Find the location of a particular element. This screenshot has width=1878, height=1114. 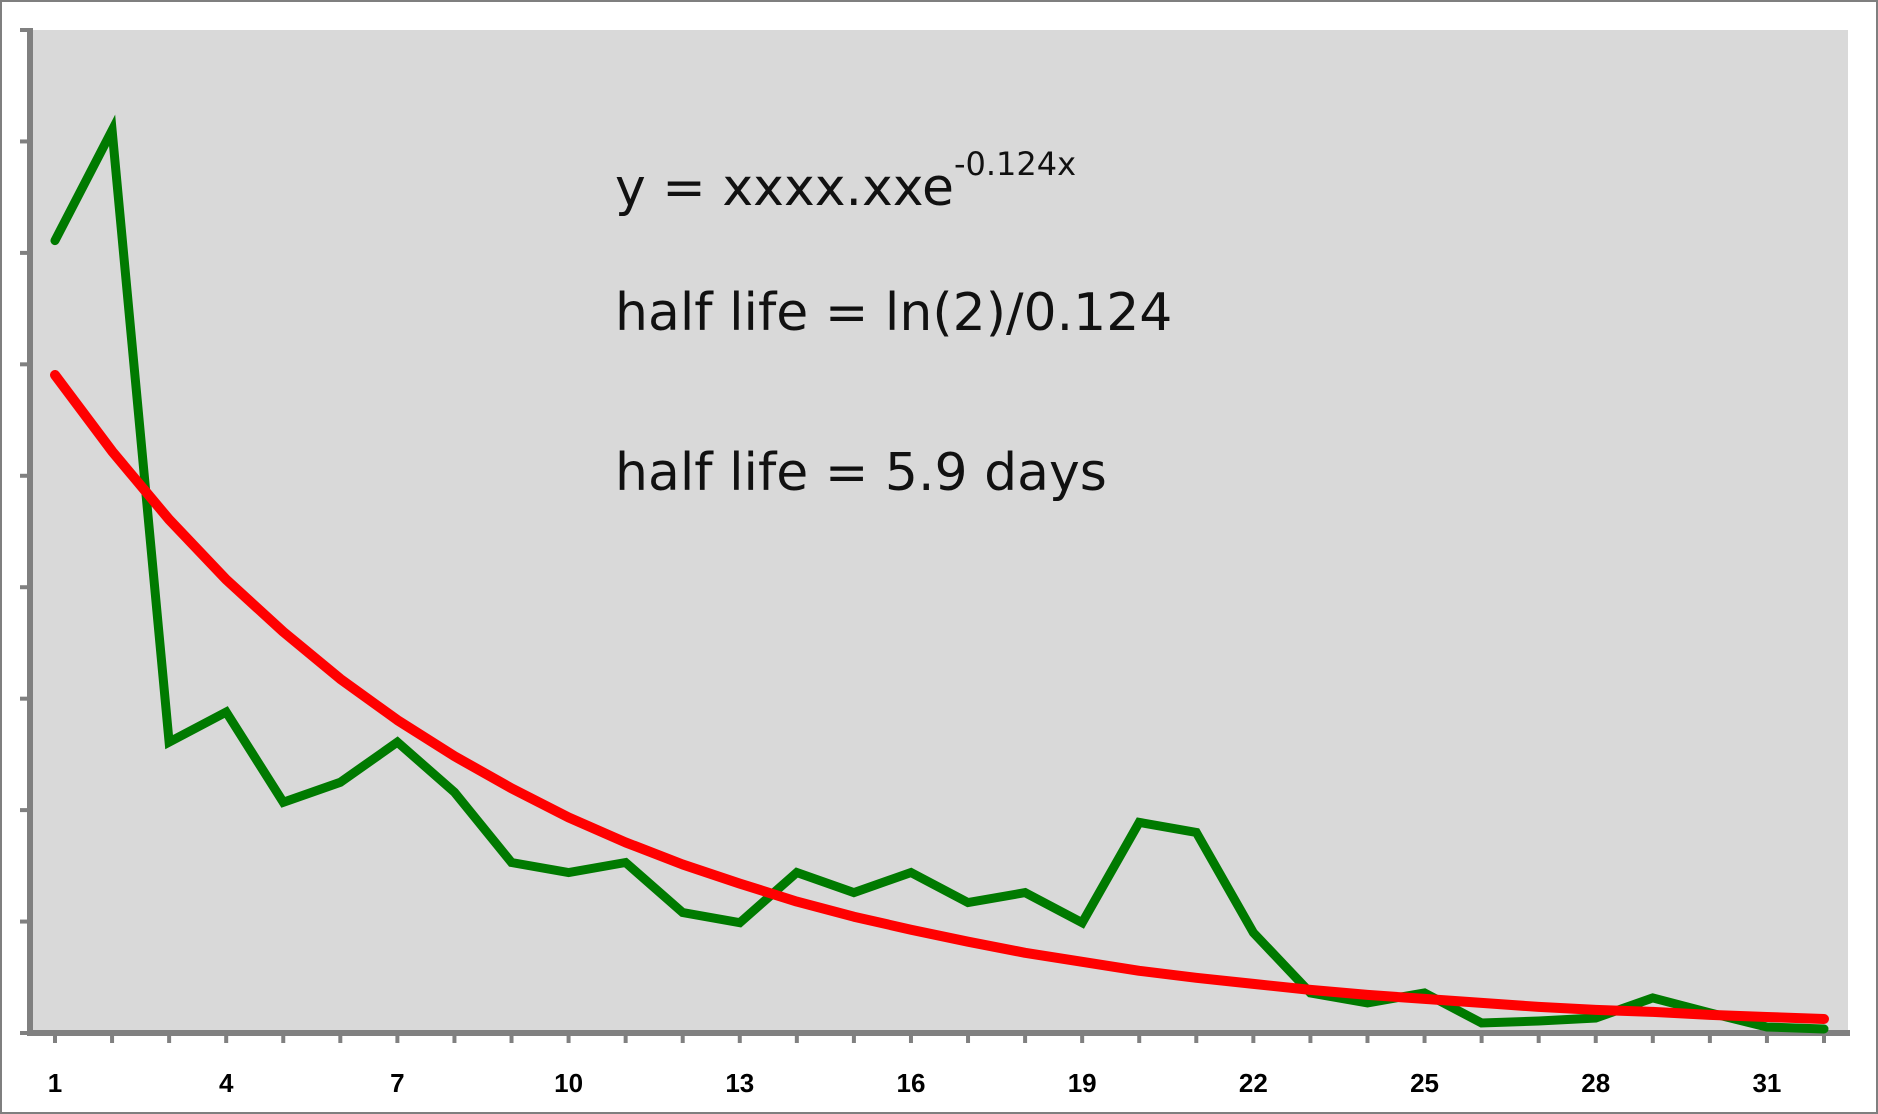

x-tick-label: 7 is located at coordinates (397, 1083).